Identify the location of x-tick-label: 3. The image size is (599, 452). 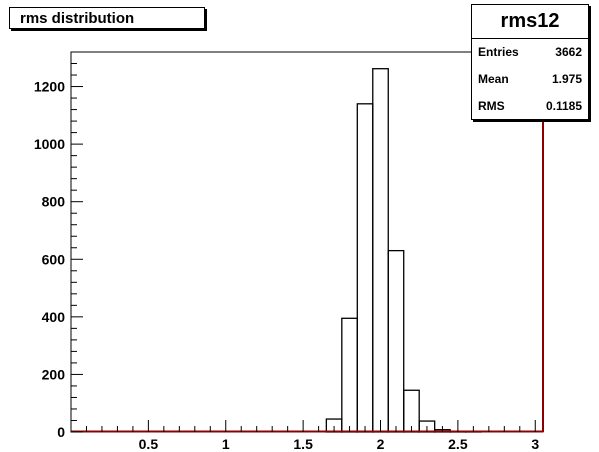
(535, 444).